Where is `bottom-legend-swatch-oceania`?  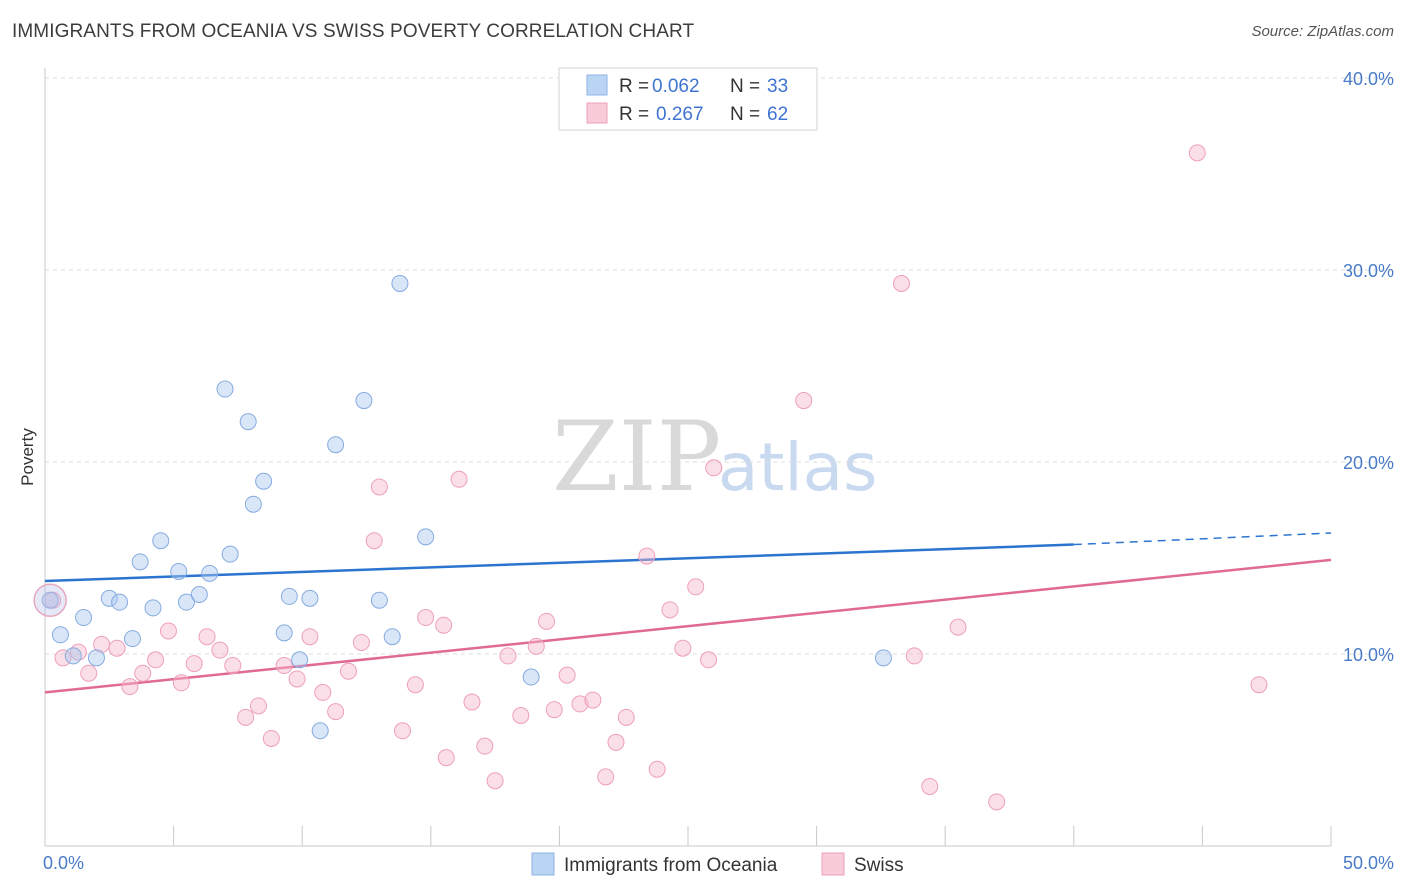 bottom-legend-swatch-oceania is located at coordinates (543, 864).